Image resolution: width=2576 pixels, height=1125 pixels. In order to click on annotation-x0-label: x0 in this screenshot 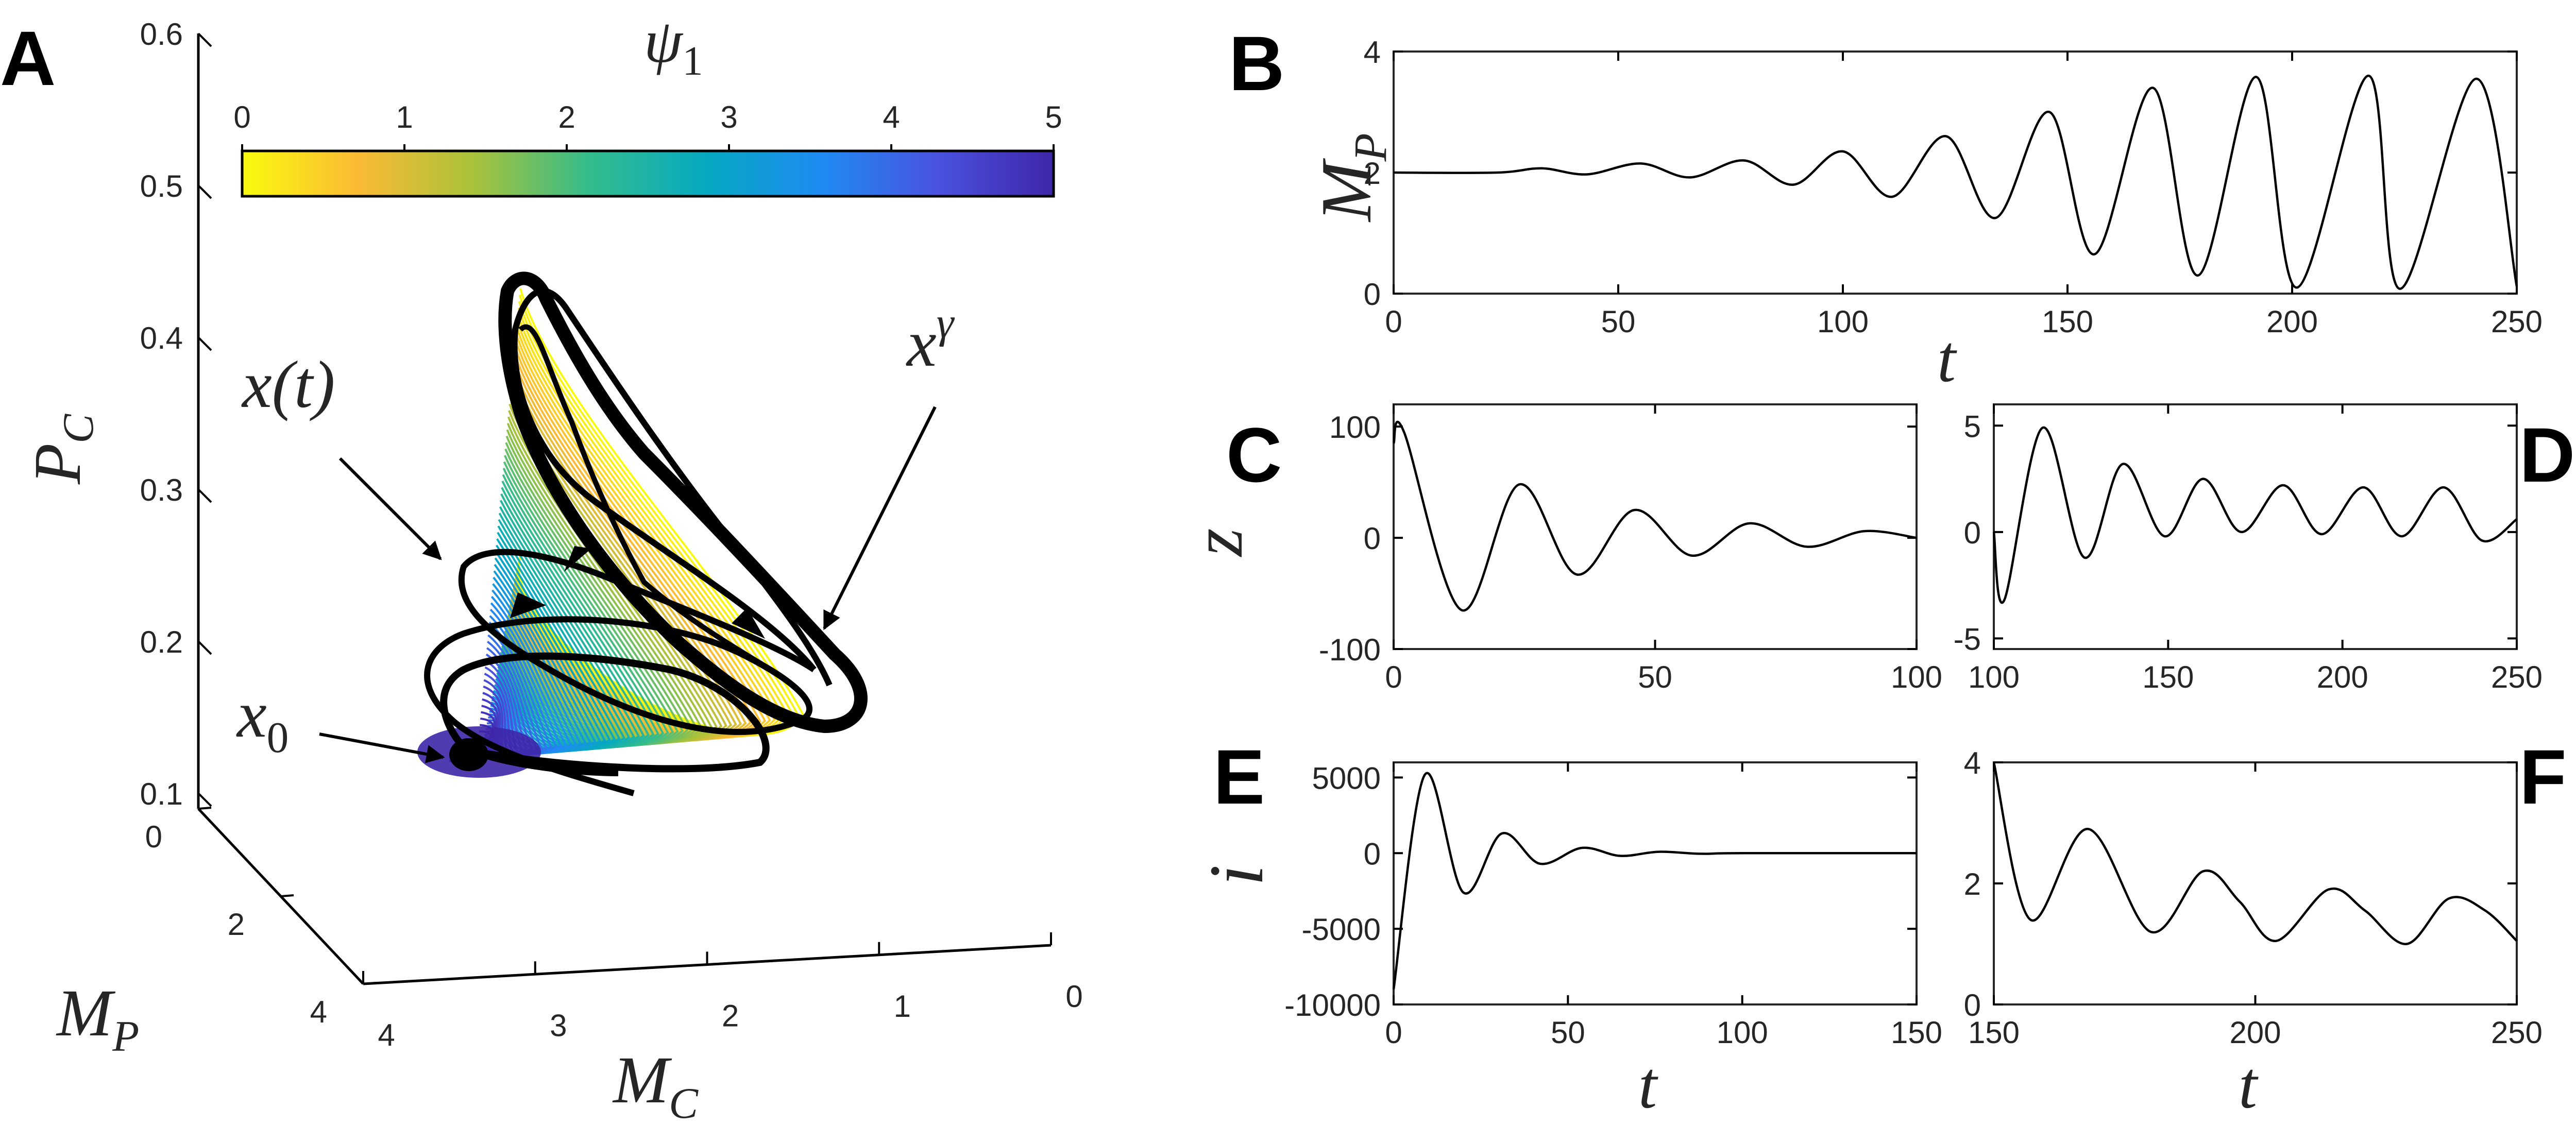, I will do `click(262, 719)`.